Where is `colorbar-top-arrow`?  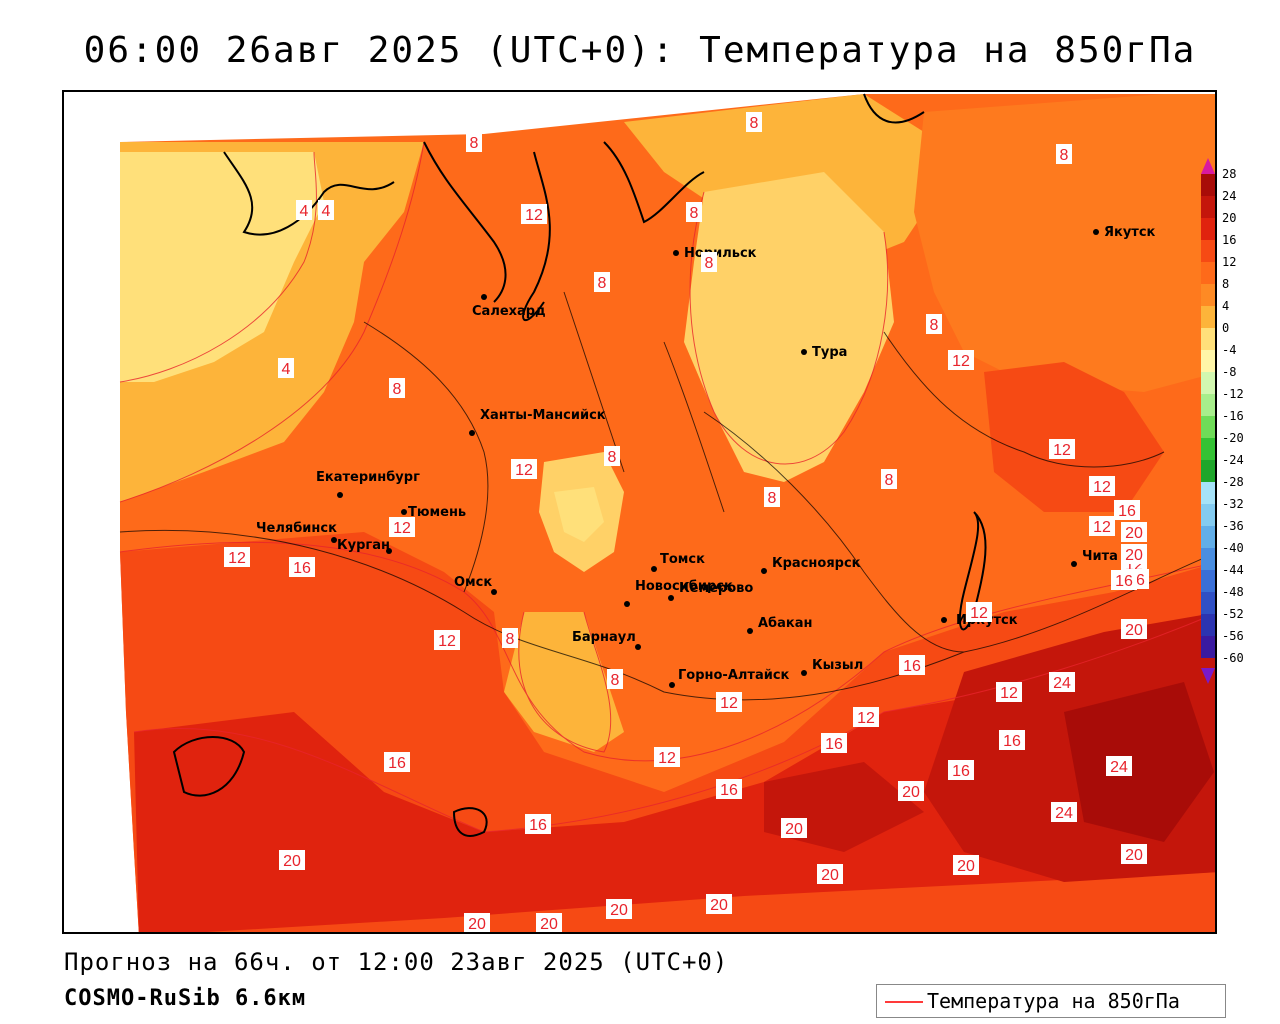
colorbar-top-arrow is located at coordinates (1208, 166).